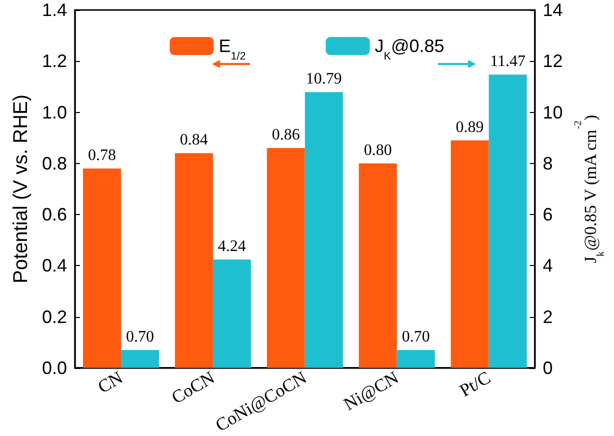  I want to click on y-tick-label: 0.4, so click(54, 266).